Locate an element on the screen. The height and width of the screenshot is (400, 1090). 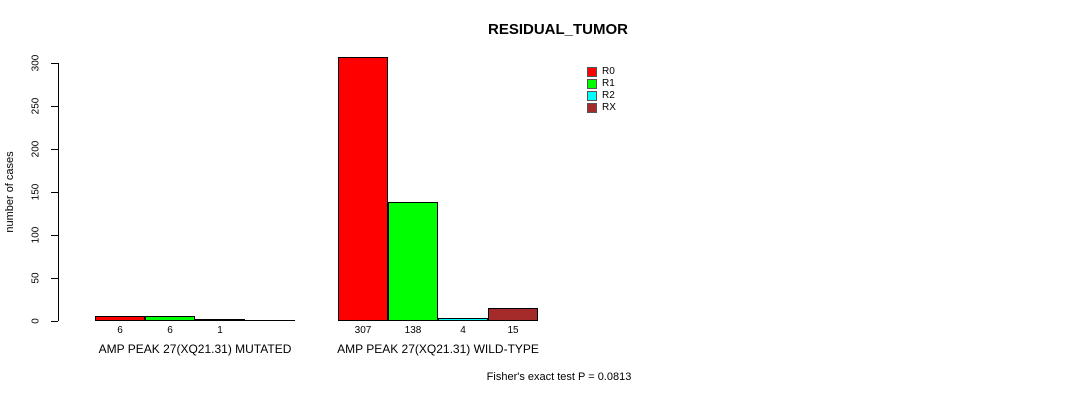
y-tick-label: 300 is located at coordinates (36, 63).